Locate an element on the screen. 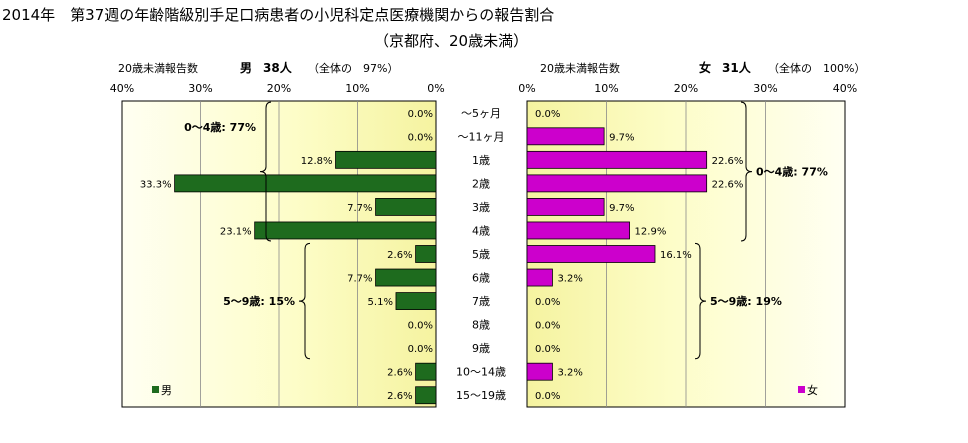 The image size is (968, 443). chart-subtitle: （京都府、20歳未満） is located at coordinates (451, 41).